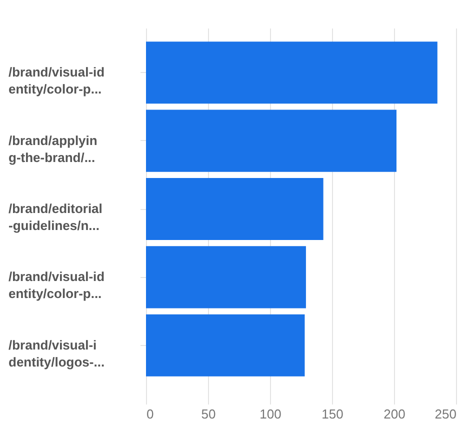  I want to click on x-tick-label: 250, so click(445, 414).